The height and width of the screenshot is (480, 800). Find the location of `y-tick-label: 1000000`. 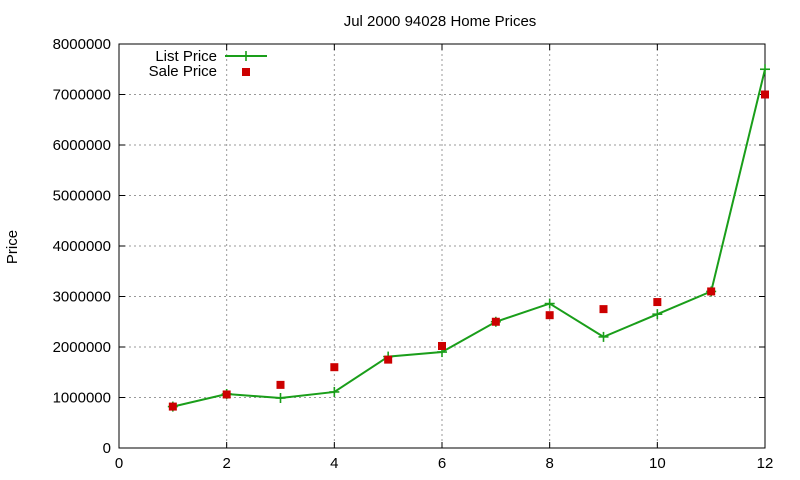

y-tick-label: 1000000 is located at coordinates (82, 398).